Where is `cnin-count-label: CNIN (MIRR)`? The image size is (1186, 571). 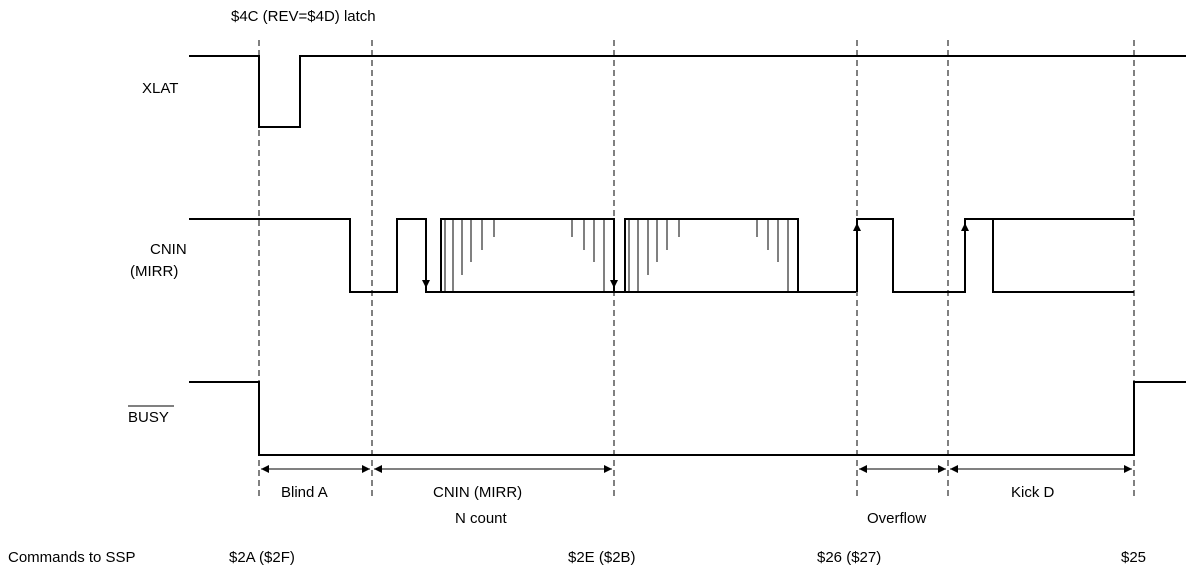
cnin-count-label: CNIN (MIRR) is located at coordinates (477, 492).